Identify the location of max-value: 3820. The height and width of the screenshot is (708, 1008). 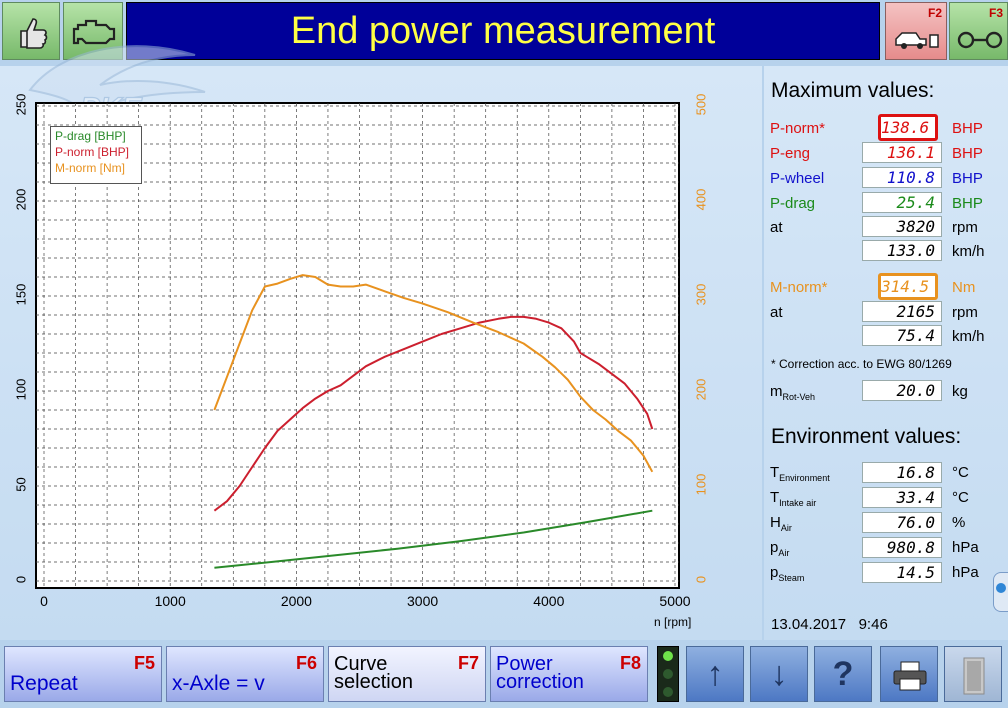
(902, 226).